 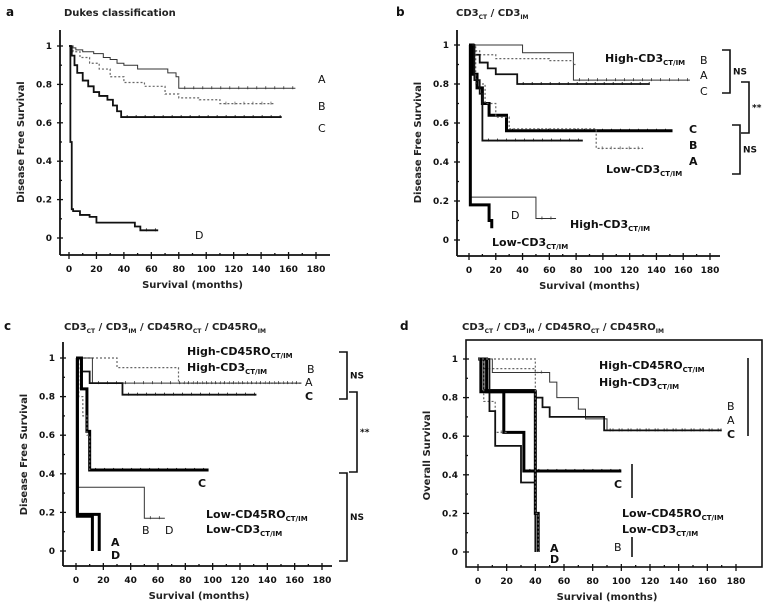 What do you see at coordinates (579, 62) in the screenshot?
I see `km-curve-high-cd3-ct-im-b` at bounding box center [579, 62].